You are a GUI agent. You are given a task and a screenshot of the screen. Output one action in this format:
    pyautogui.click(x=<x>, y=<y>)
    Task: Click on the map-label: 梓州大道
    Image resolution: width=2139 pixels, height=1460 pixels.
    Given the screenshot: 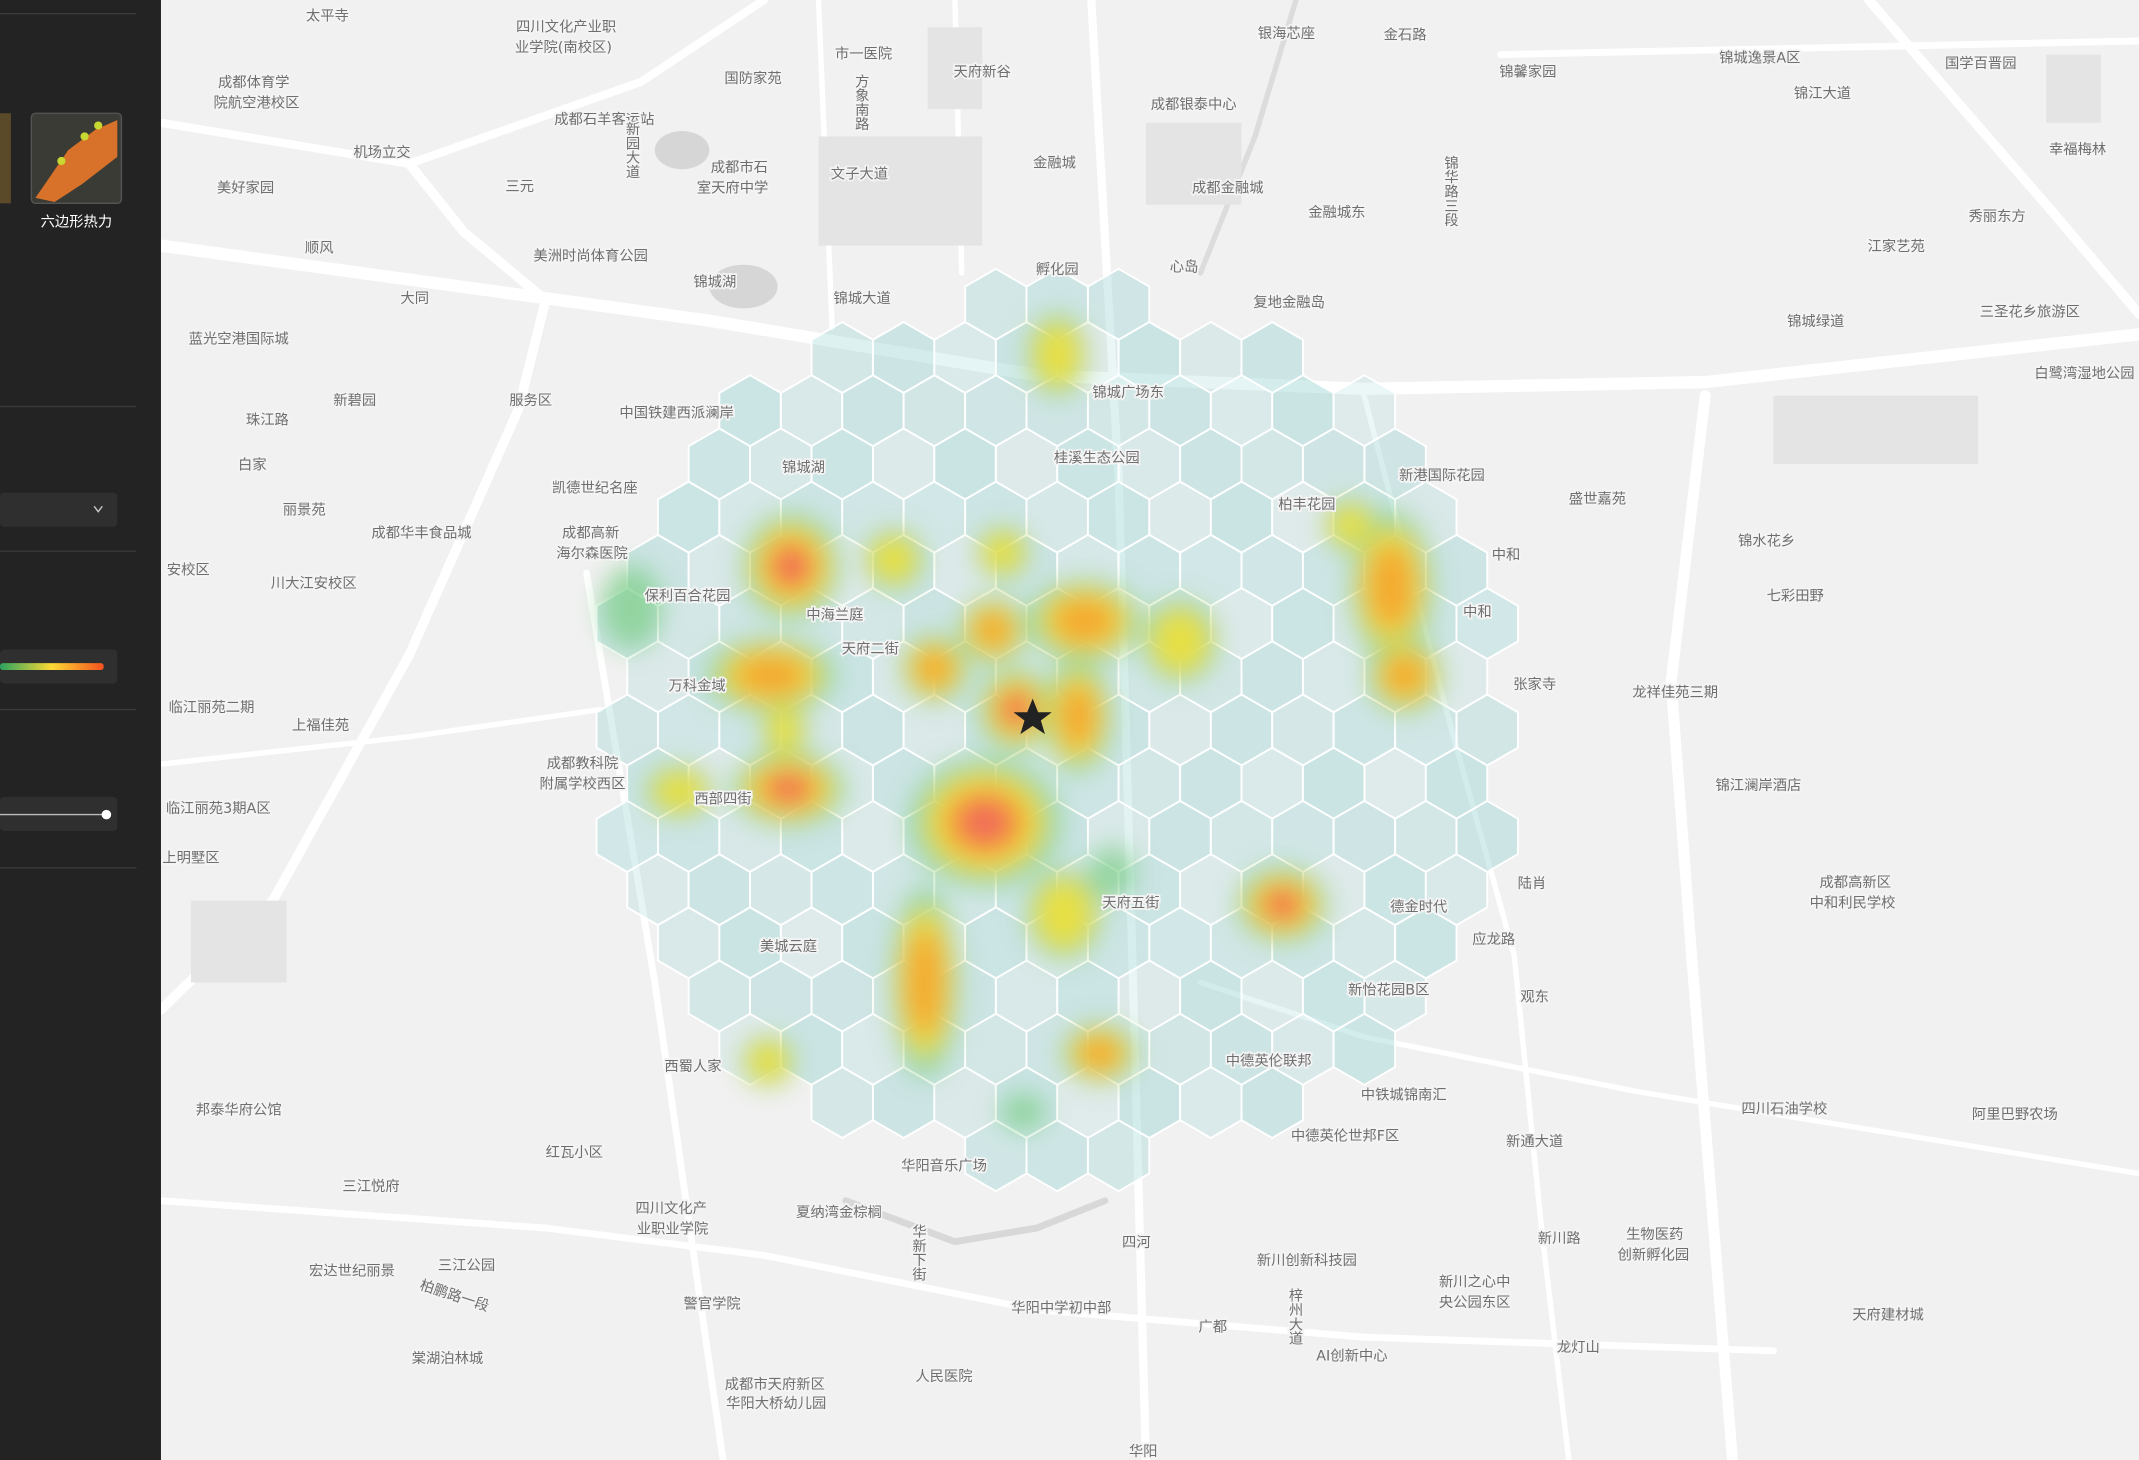 What is the action you would take?
    pyautogui.click(x=1295, y=1317)
    